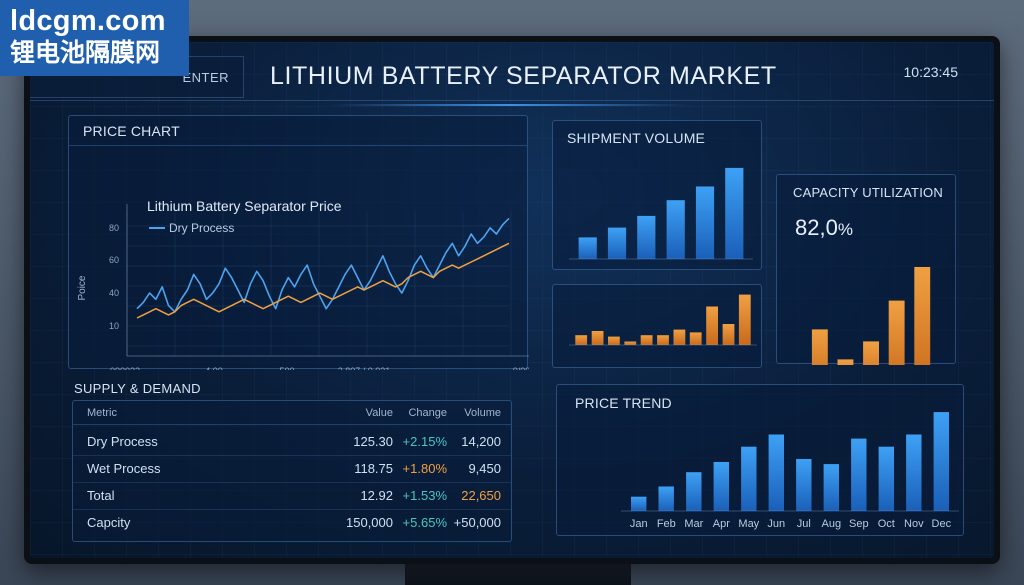 This screenshot has width=1024, height=585. I want to click on price-trend-bar-chart: Jan Feb Mar Apr May Jun Jul Aug Sep Oct Nov Dec, so click(761, 461).